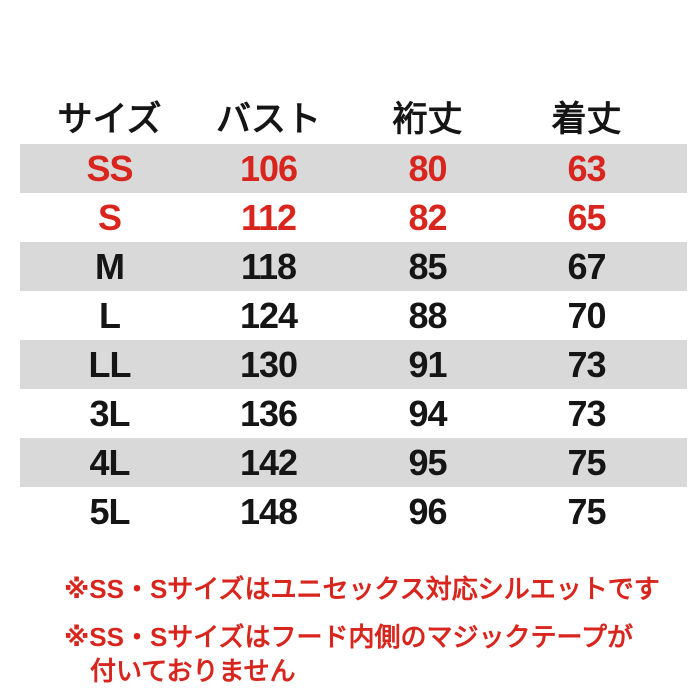  Describe the element at coordinates (586, 168) in the screenshot. I see `cell-body-length: 63` at that location.